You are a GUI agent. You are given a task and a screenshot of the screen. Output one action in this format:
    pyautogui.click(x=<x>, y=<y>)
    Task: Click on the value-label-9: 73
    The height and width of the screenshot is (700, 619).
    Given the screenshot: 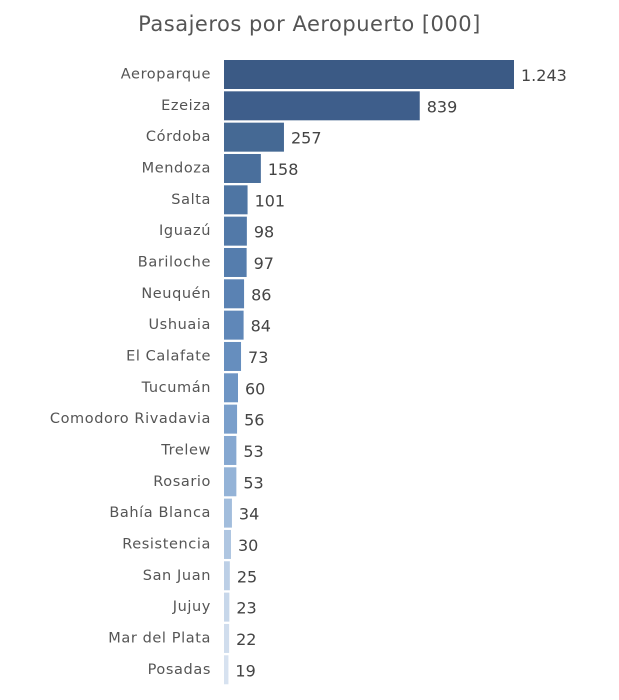 What is the action you would take?
    pyautogui.click(x=258, y=357)
    